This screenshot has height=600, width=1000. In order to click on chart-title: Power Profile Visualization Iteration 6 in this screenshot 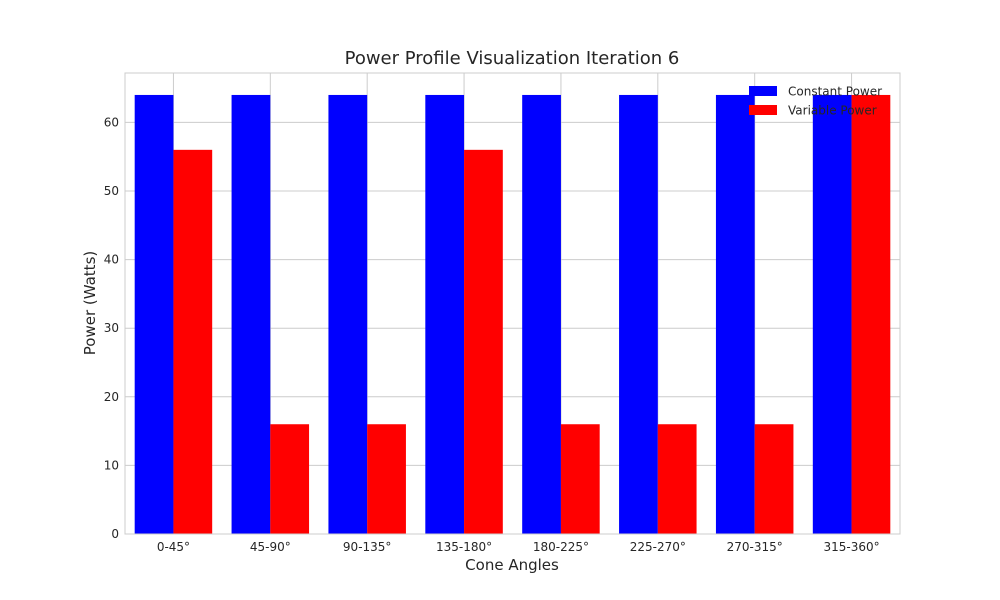, I will do `click(512, 58)`.